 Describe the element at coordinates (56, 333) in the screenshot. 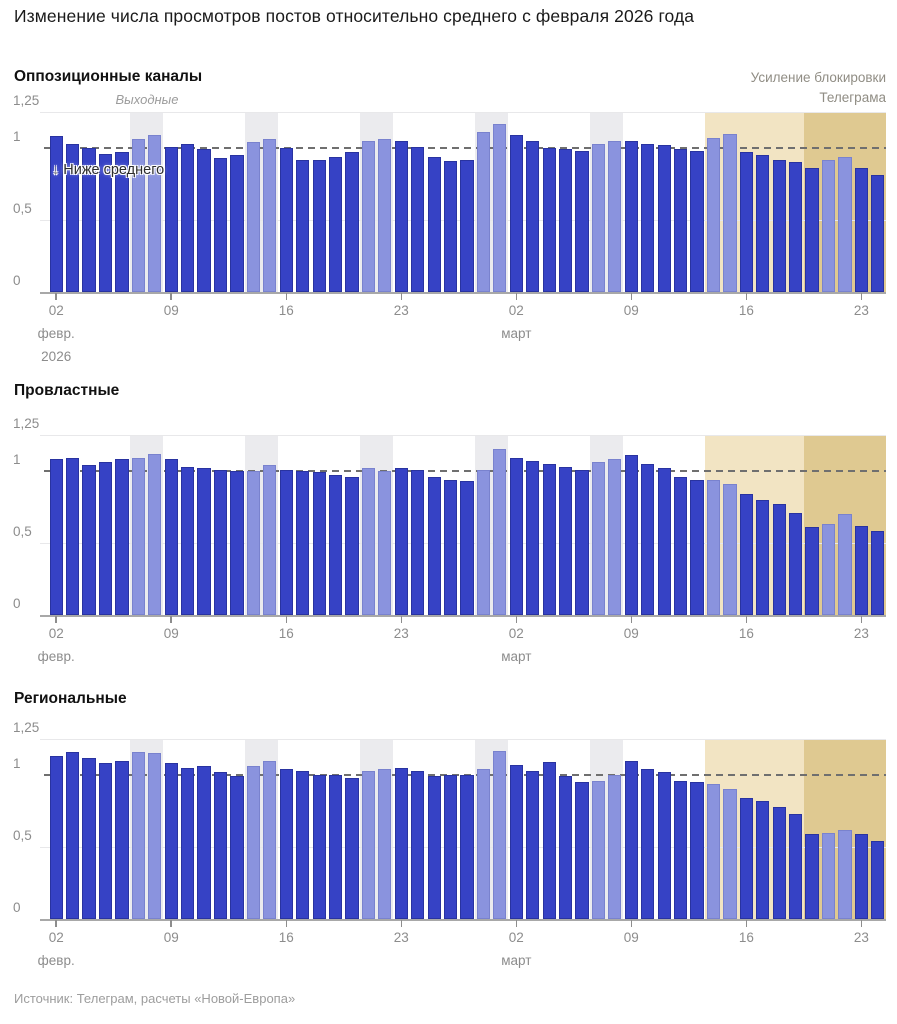

I see `x-axis-month-label: февр.` at that location.